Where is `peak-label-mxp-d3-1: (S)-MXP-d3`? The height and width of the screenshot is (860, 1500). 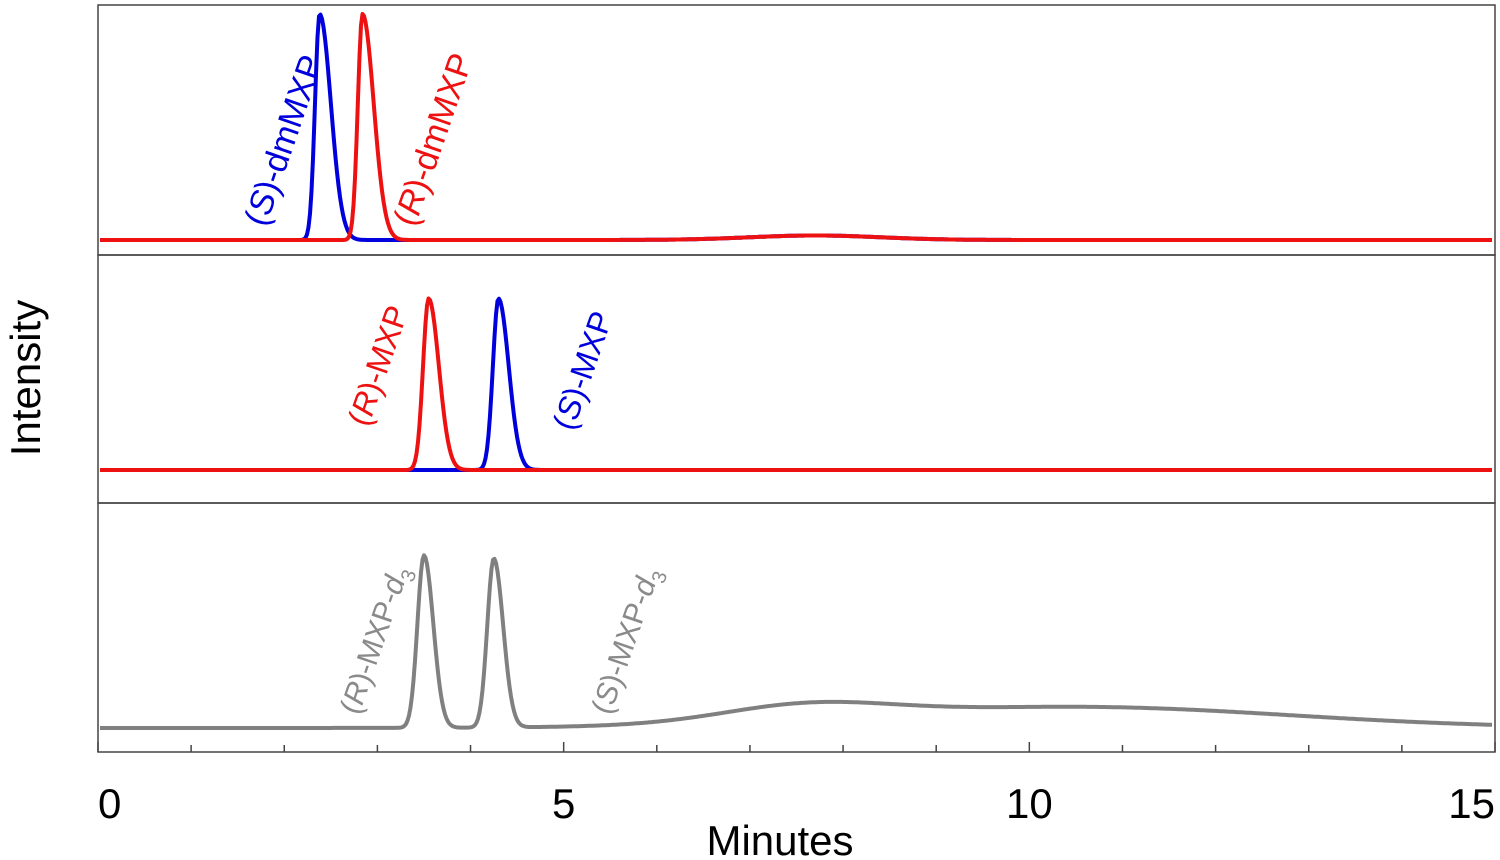
peak-label-mxp-d3-1: (S)-MXP-d3 is located at coordinates (629, 641).